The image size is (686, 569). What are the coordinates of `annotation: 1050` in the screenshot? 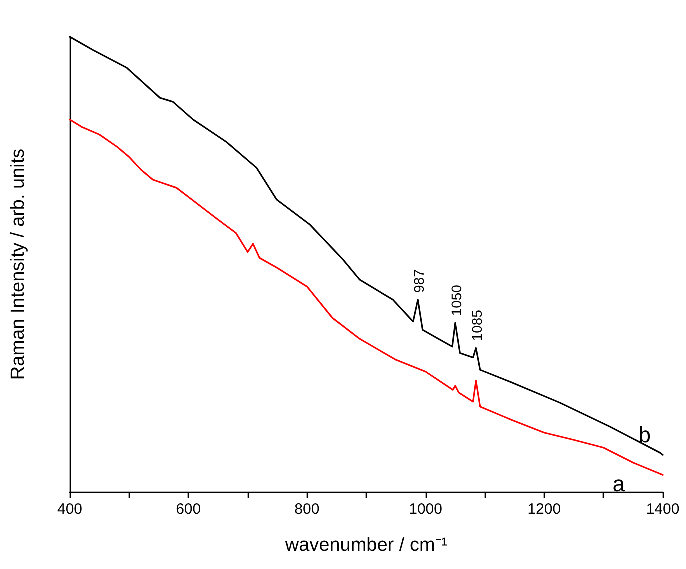 It's located at (456, 300).